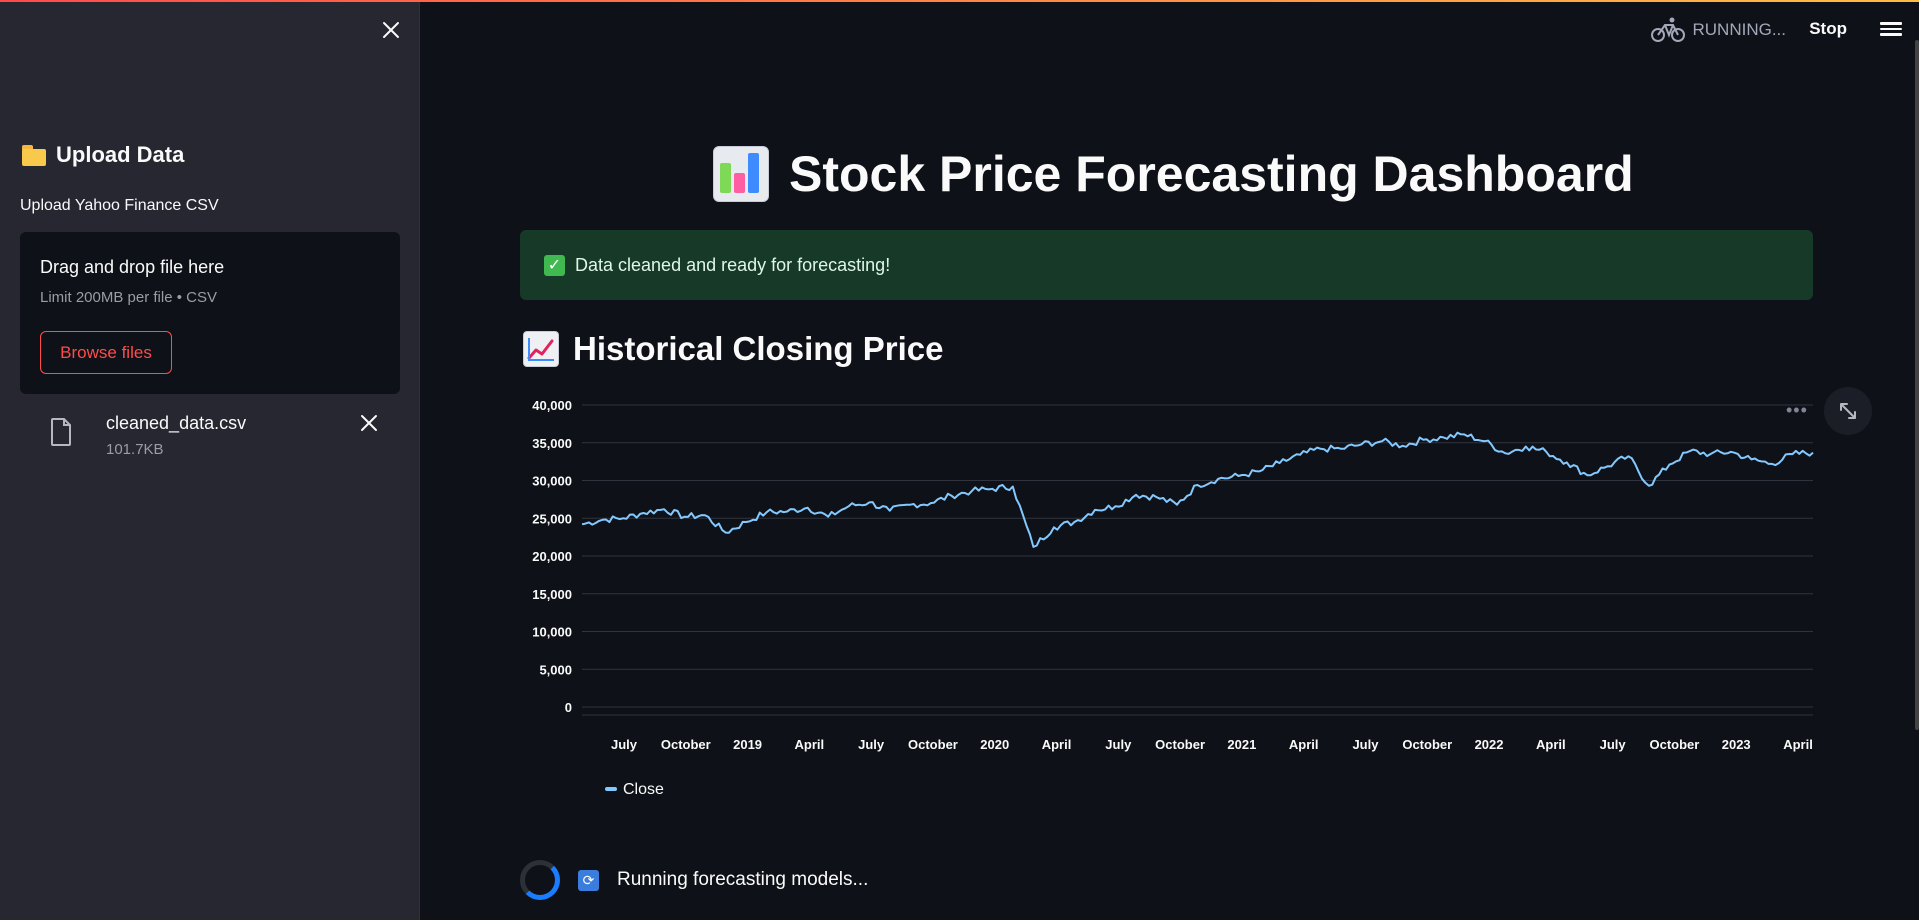 Image resolution: width=1919 pixels, height=920 pixels. Describe the element at coordinates (552, 518) in the screenshot. I see `y-tick-label: 25,000` at that location.